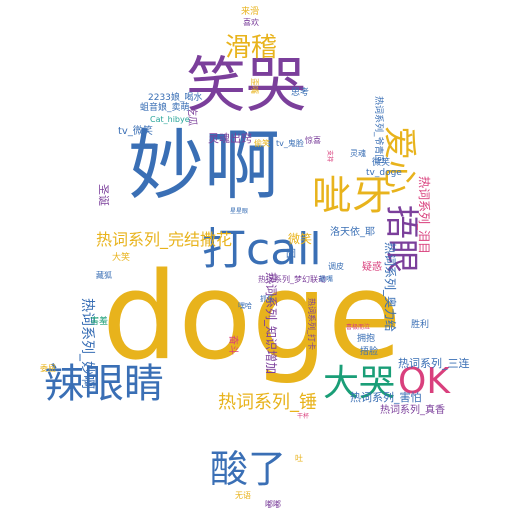 The width and height of the screenshot is (512, 512). What do you see at coordinates (262, 249) in the screenshot?
I see `word-cloud-word: 打call` at bounding box center [262, 249].